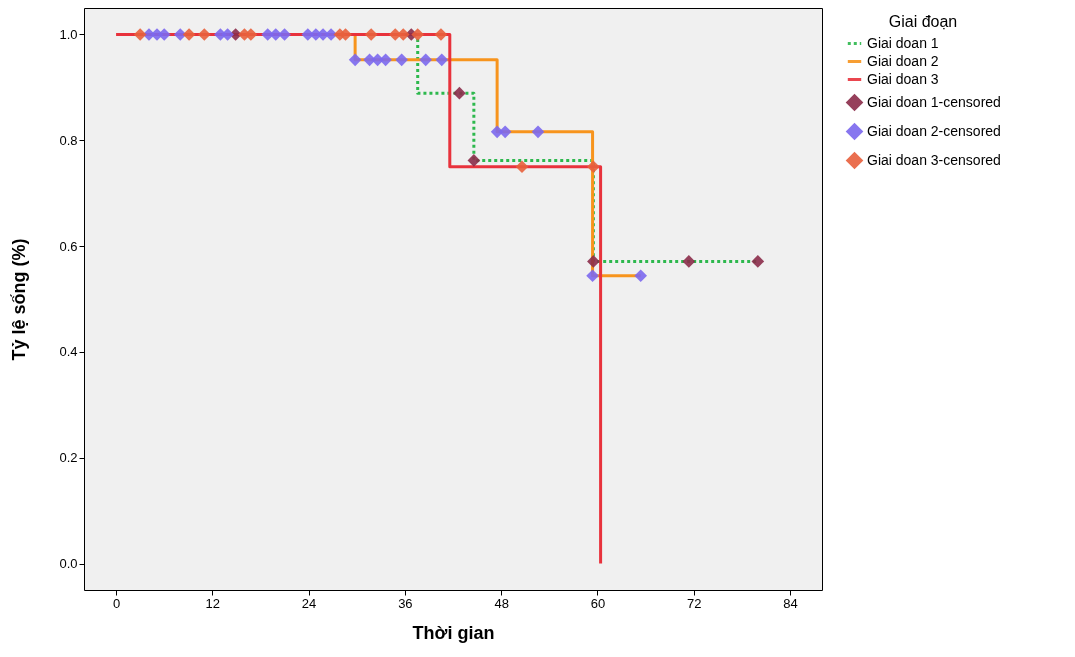 Image resolution: width=1075 pixels, height=657 pixels. What do you see at coordinates (694, 603) in the screenshot?
I see `x-tick-label: 72` at bounding box center [694, 603].